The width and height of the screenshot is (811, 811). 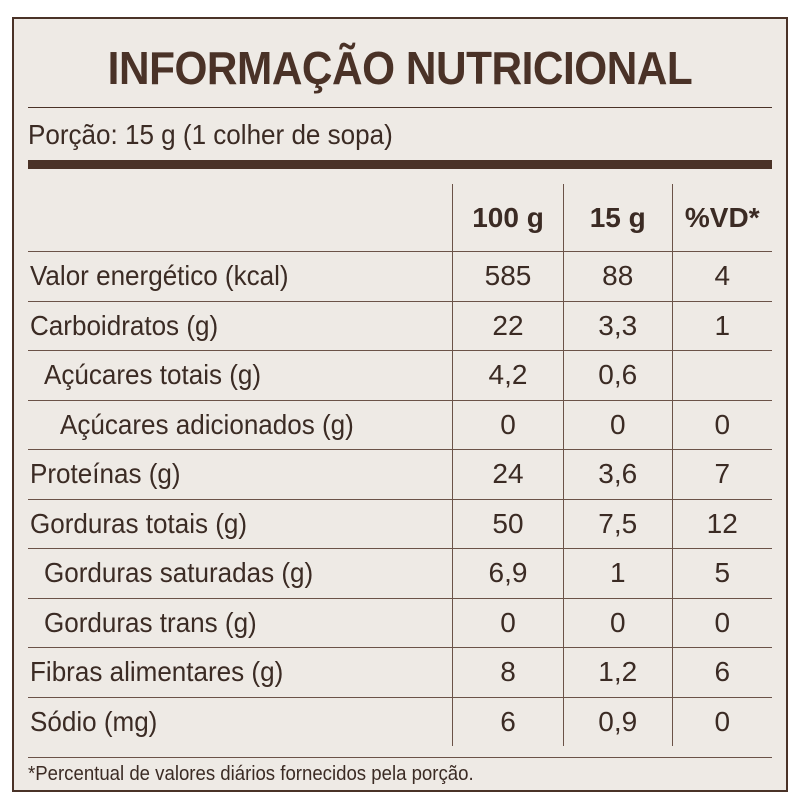 I want to click on value-15g: 0,6, so click(x=617, y=375).